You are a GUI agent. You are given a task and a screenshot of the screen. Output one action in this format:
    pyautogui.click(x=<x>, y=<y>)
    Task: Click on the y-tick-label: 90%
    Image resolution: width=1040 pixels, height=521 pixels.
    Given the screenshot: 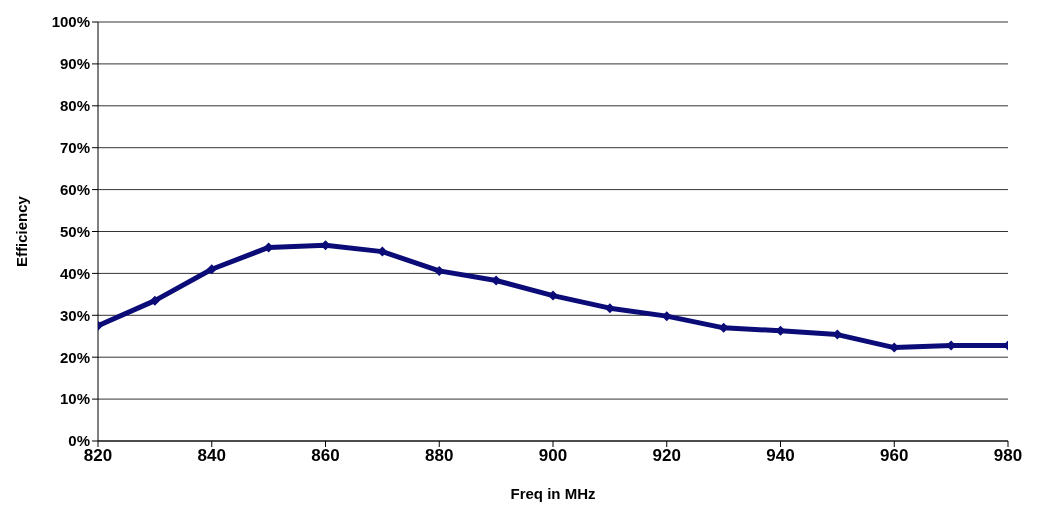 What is the action you would take?
    pyautogui.click(x=74, y=64)
    